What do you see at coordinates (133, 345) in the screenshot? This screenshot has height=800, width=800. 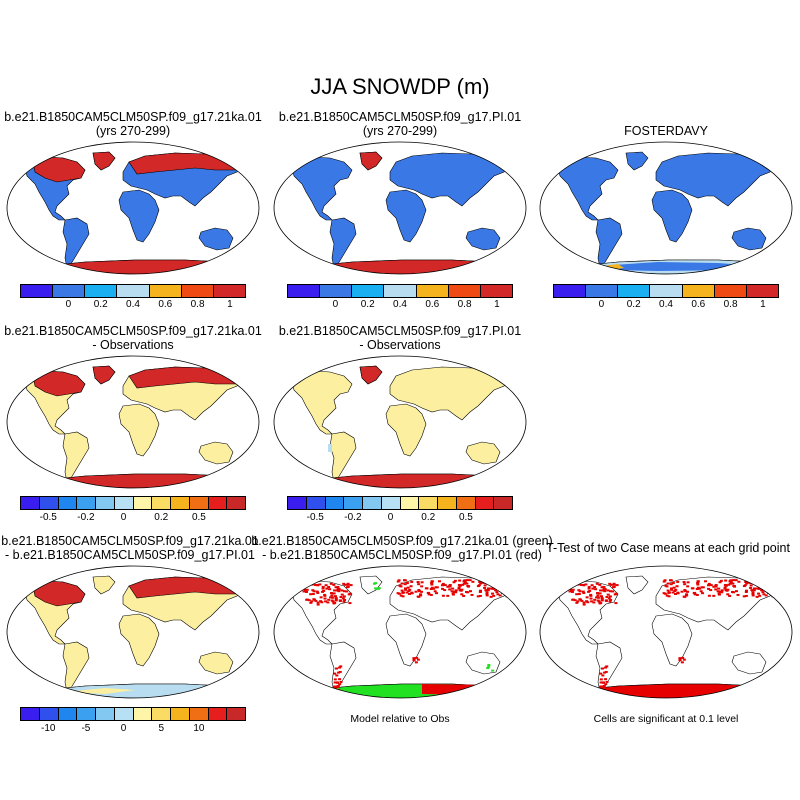 I see `panel-4-subtitle: - Observations` at bounding box center [133, 345].